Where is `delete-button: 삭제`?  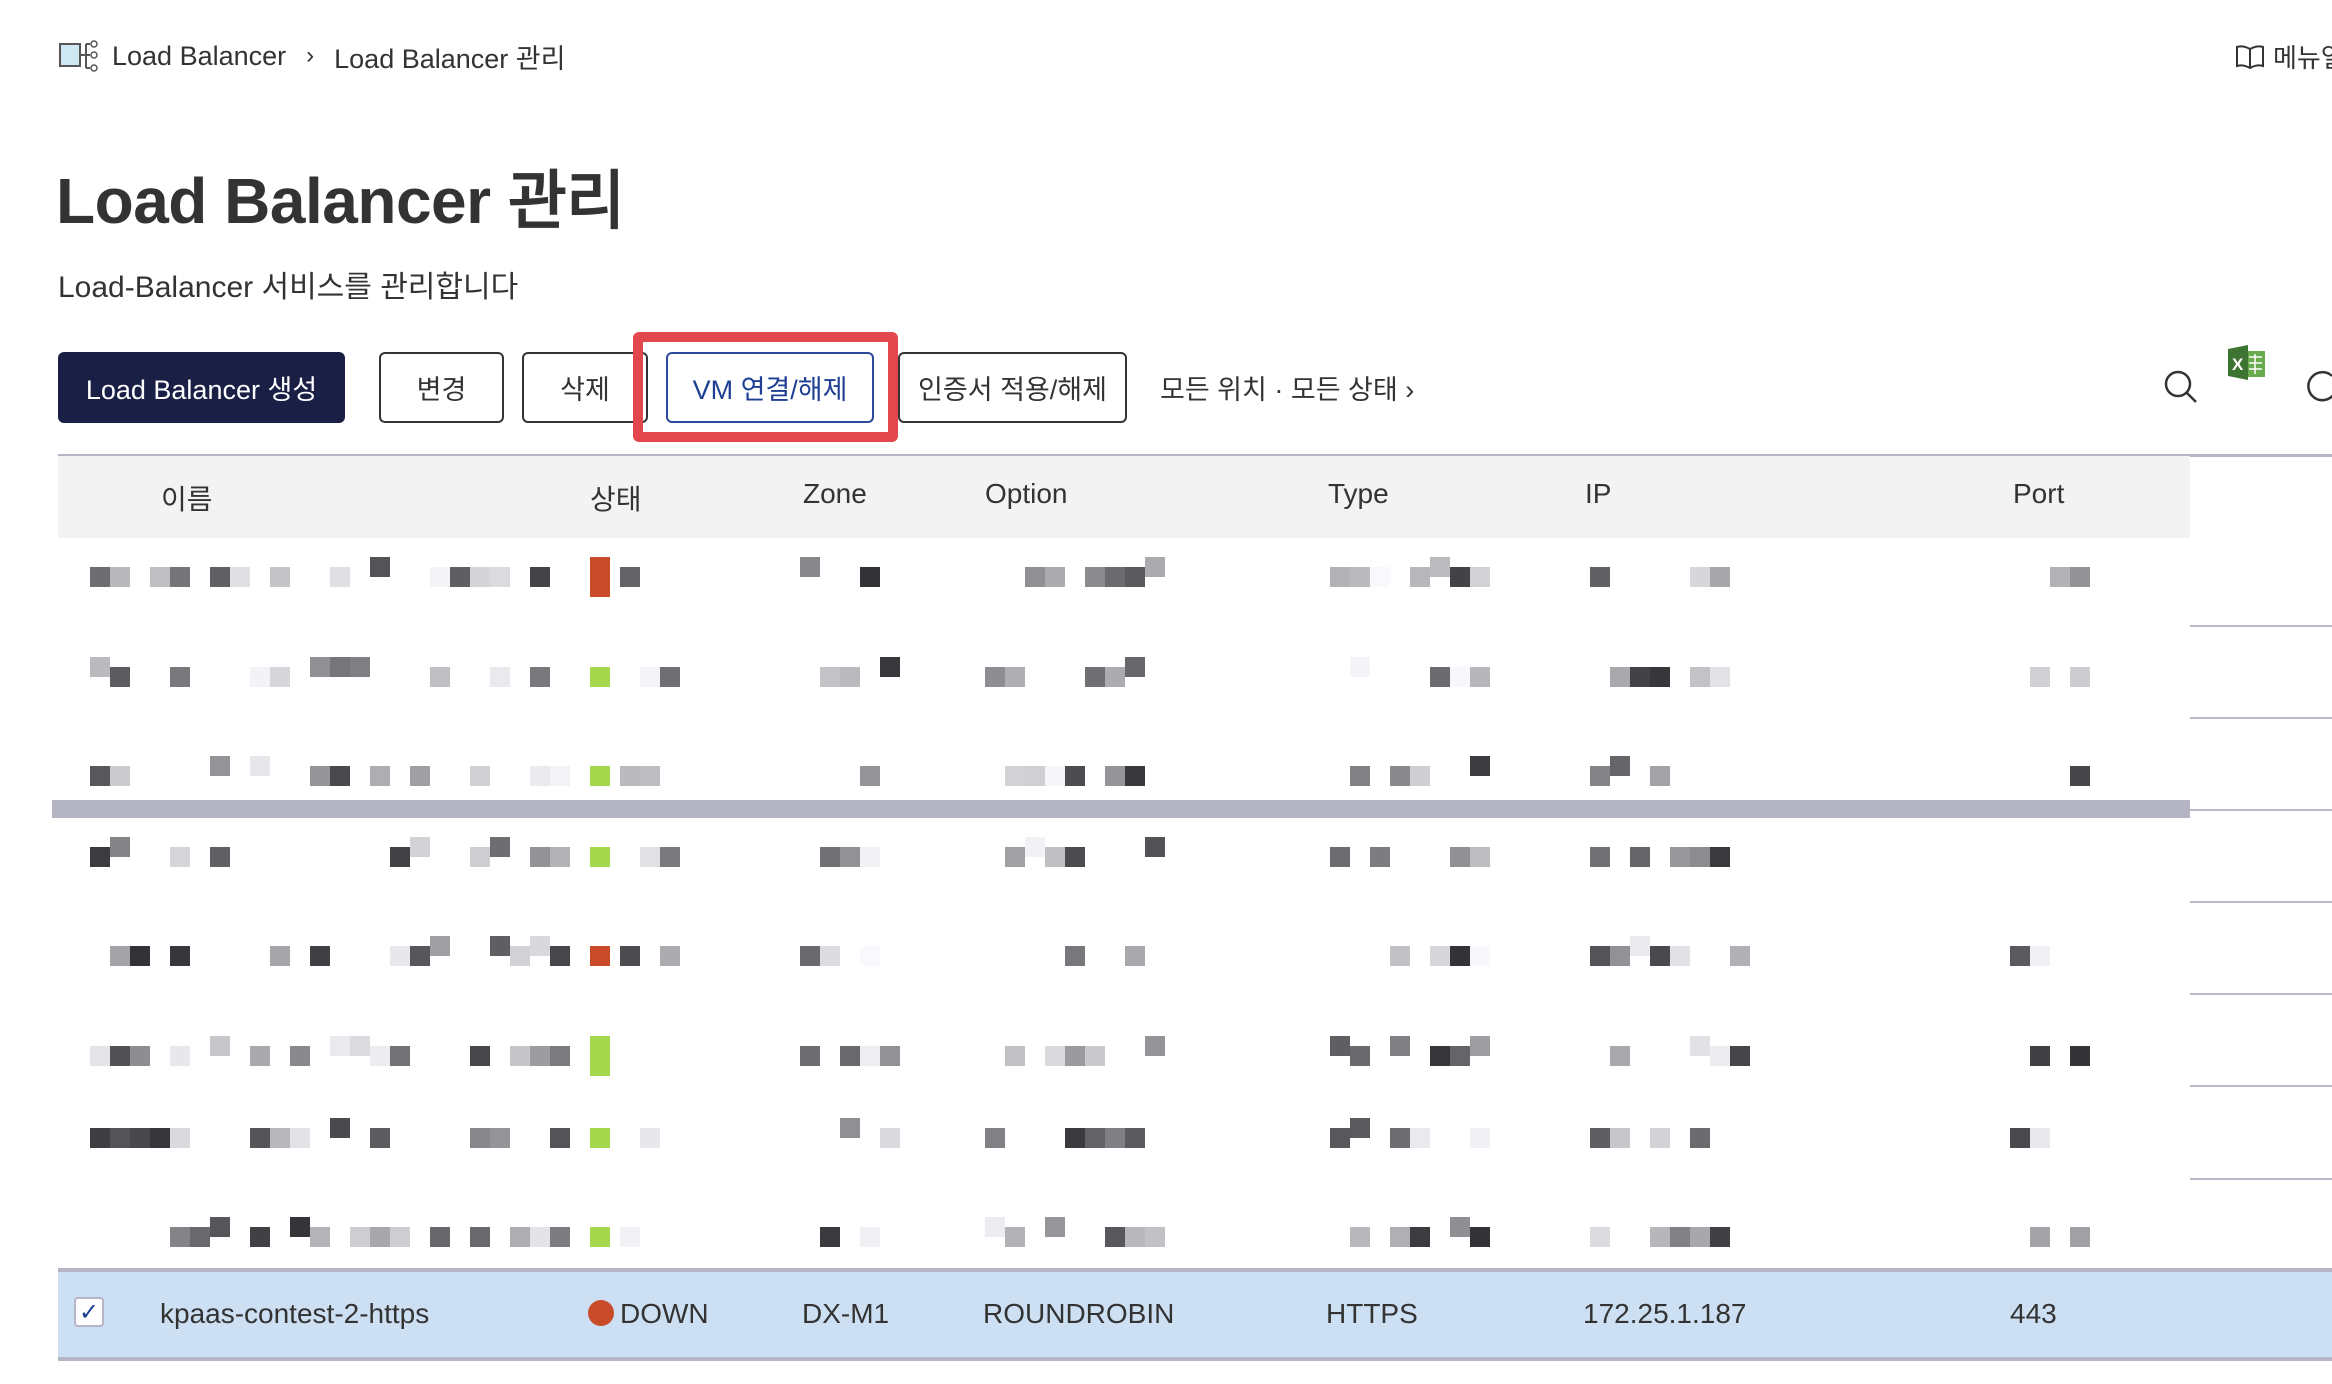 delete-button: 삭제 is located at coordinates (585, 387).